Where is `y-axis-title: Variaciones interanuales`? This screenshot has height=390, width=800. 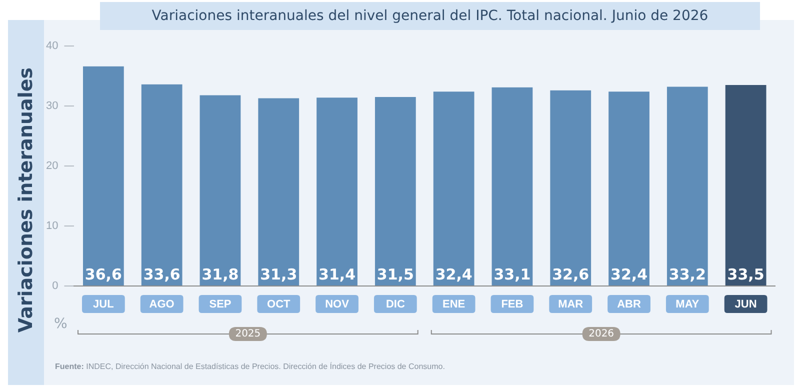
y-axis-title: Variaciones interanuales is located at coordinates (26, 200).